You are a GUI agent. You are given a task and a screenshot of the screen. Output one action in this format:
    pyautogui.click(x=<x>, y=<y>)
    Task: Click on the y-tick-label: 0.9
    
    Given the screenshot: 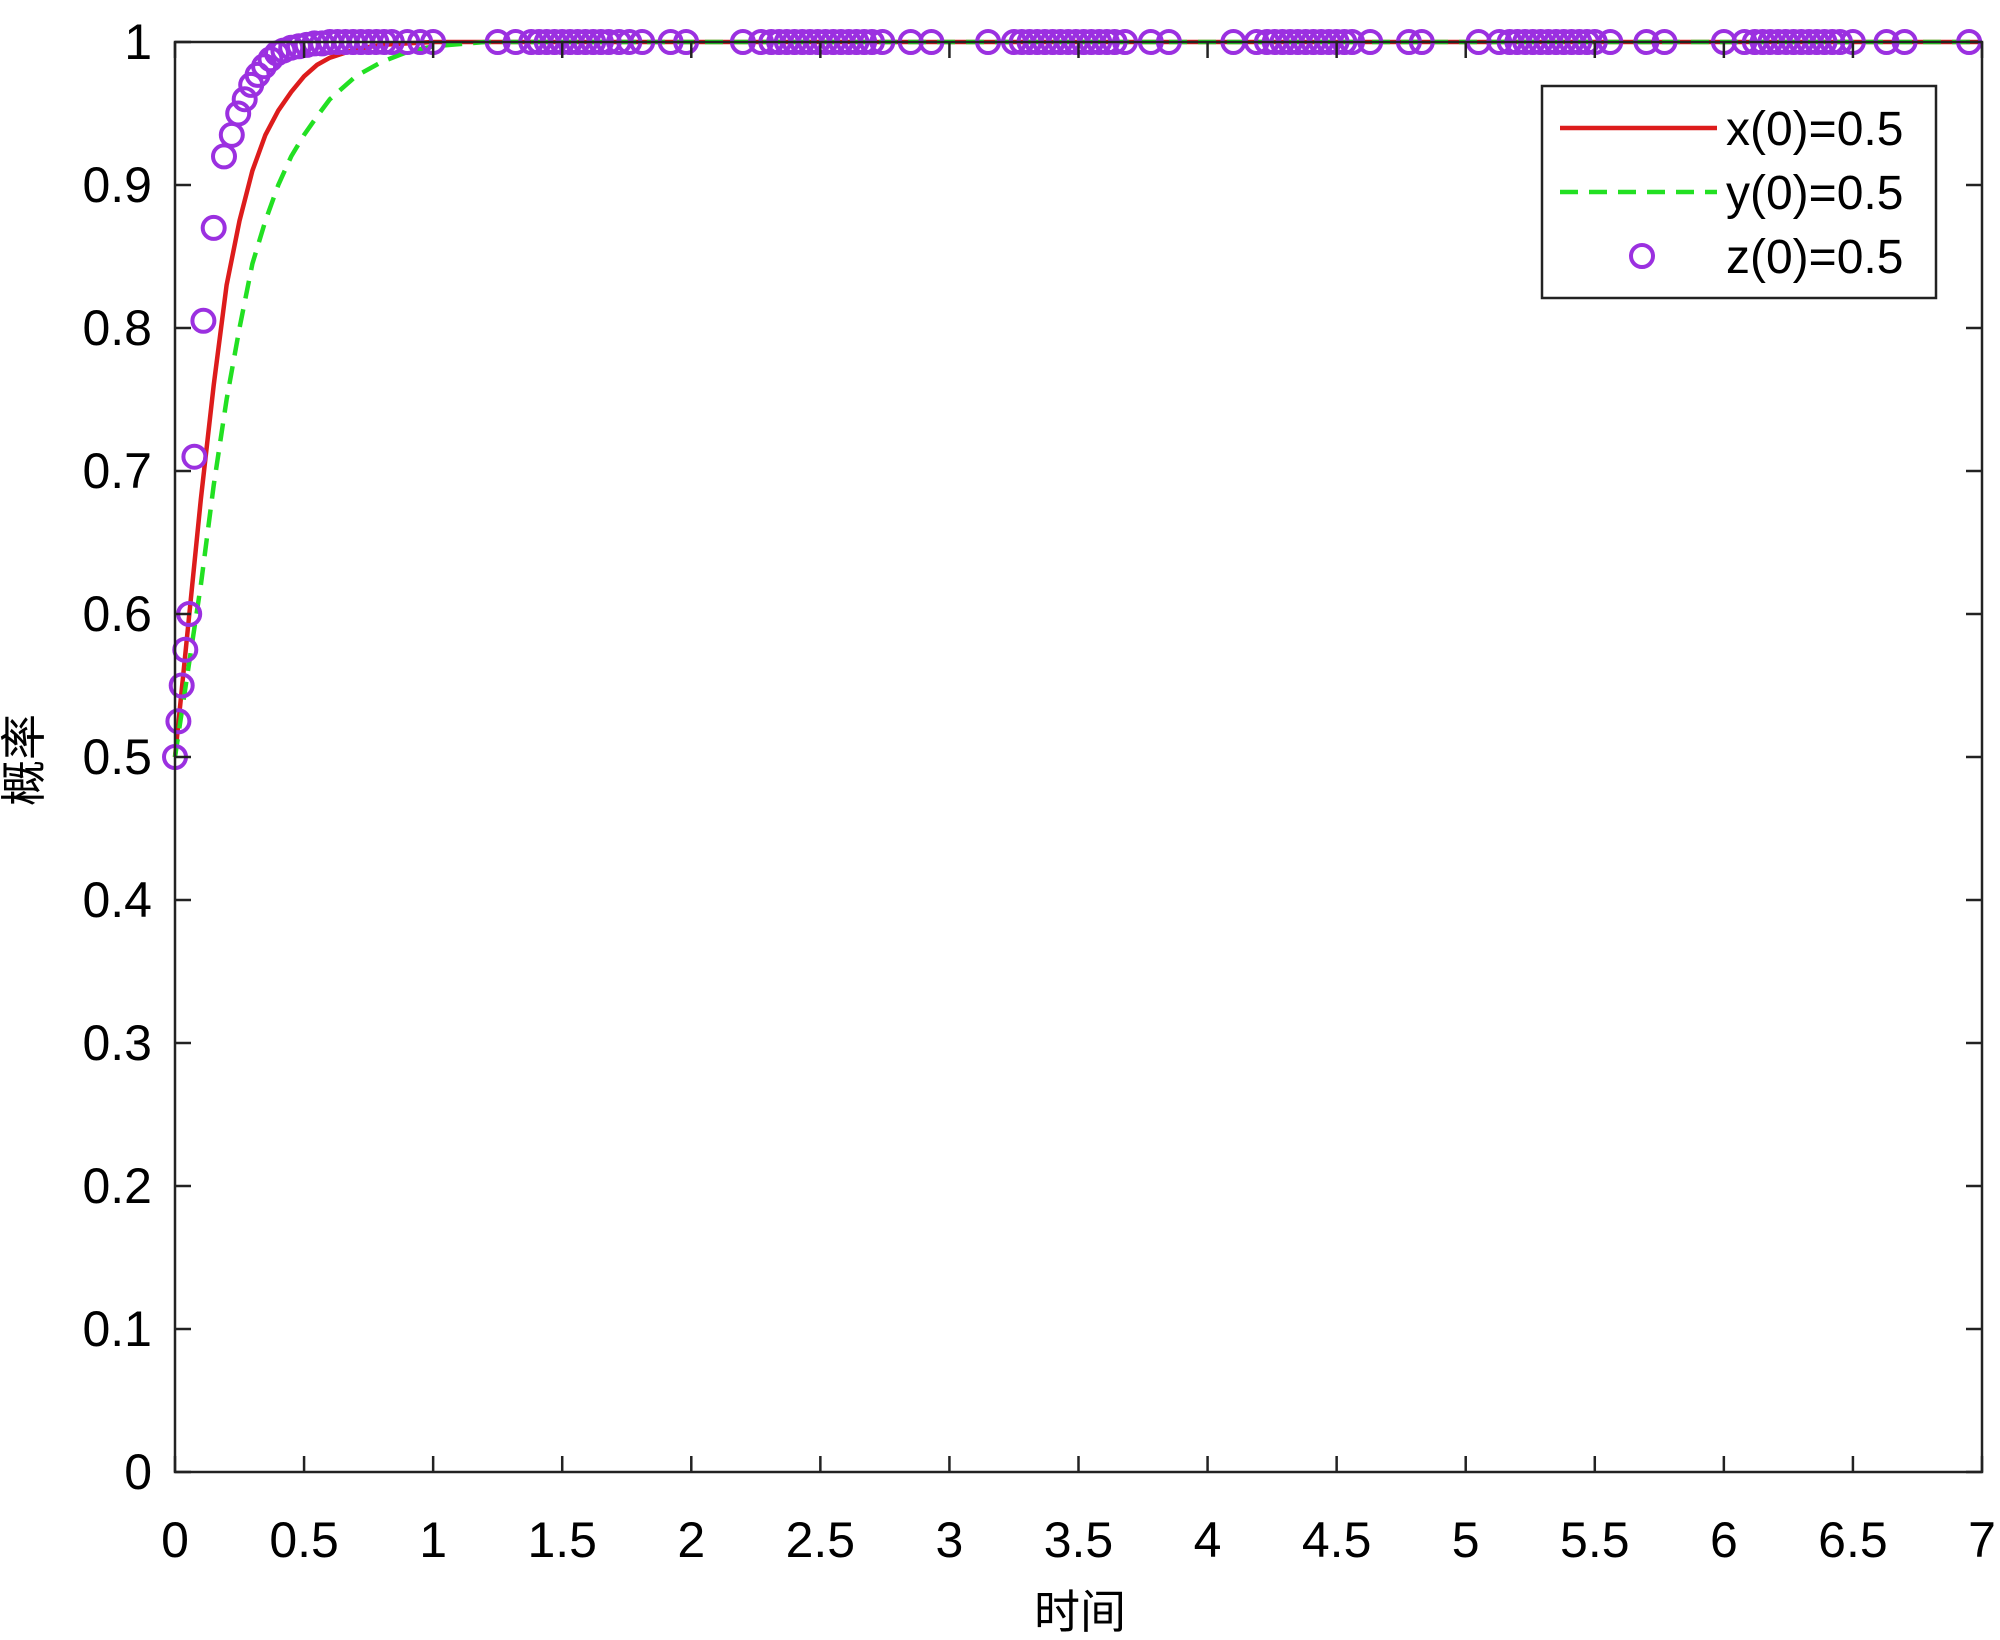 What is the action you would take?
    pyautogui.click(x=117, y=185)
    